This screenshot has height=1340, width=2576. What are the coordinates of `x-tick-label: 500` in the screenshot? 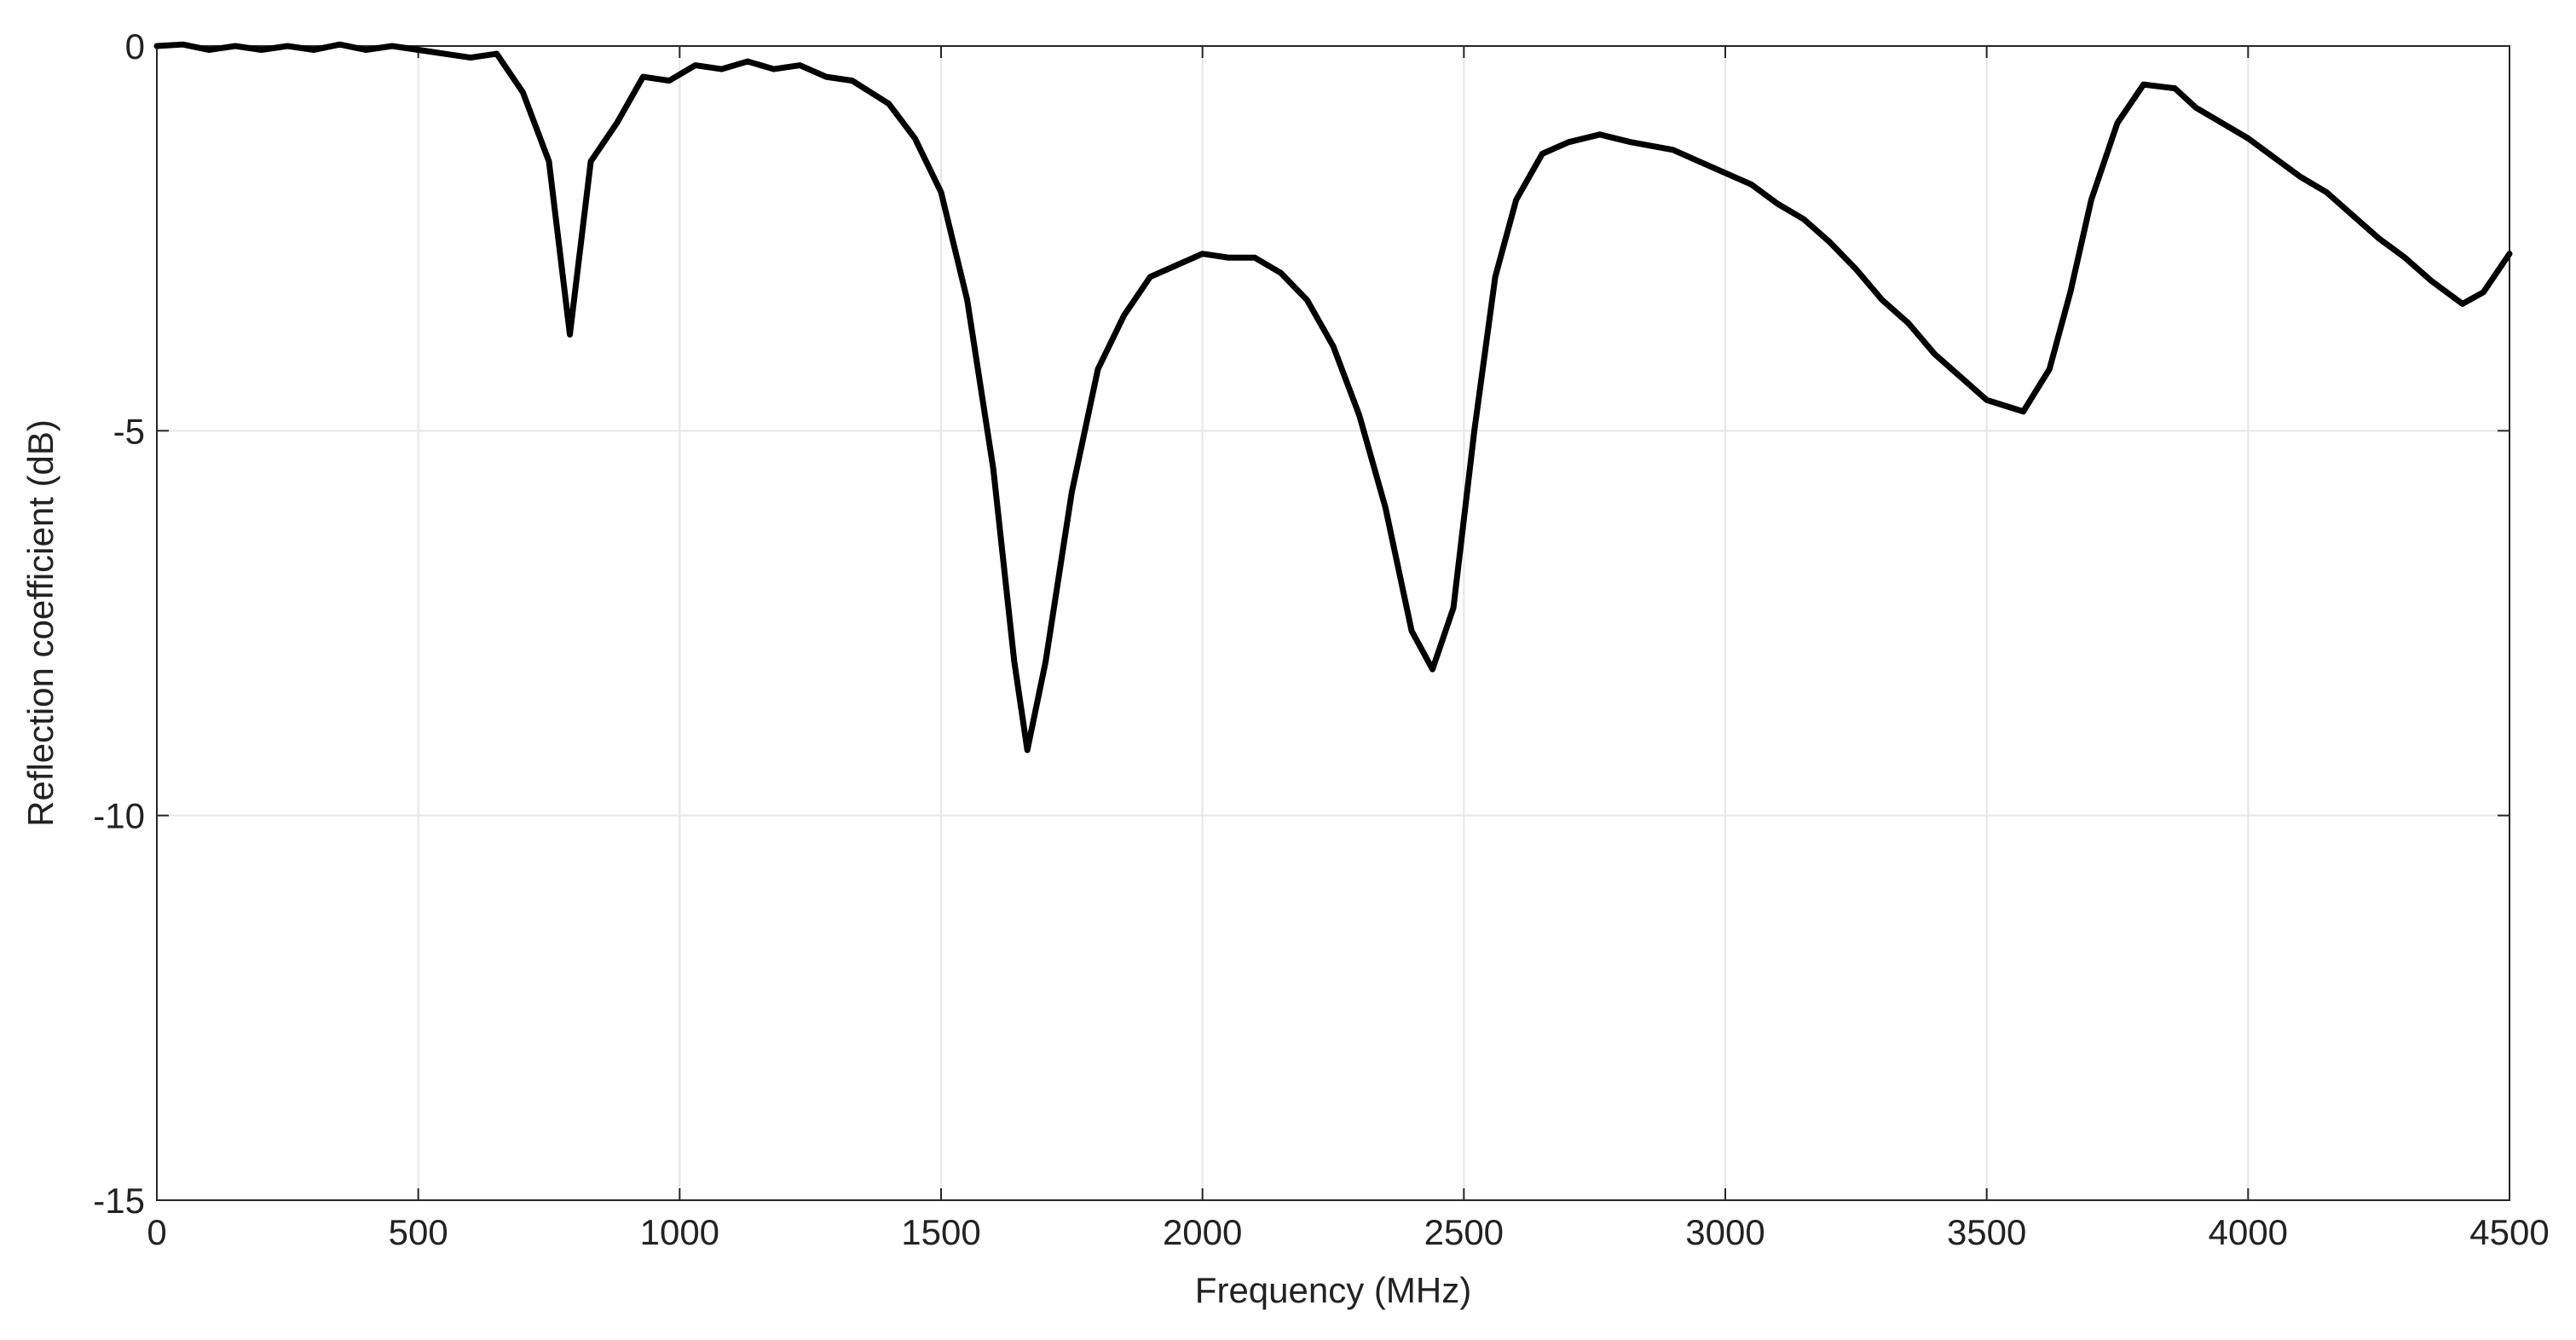 It's located at (418, 1232).